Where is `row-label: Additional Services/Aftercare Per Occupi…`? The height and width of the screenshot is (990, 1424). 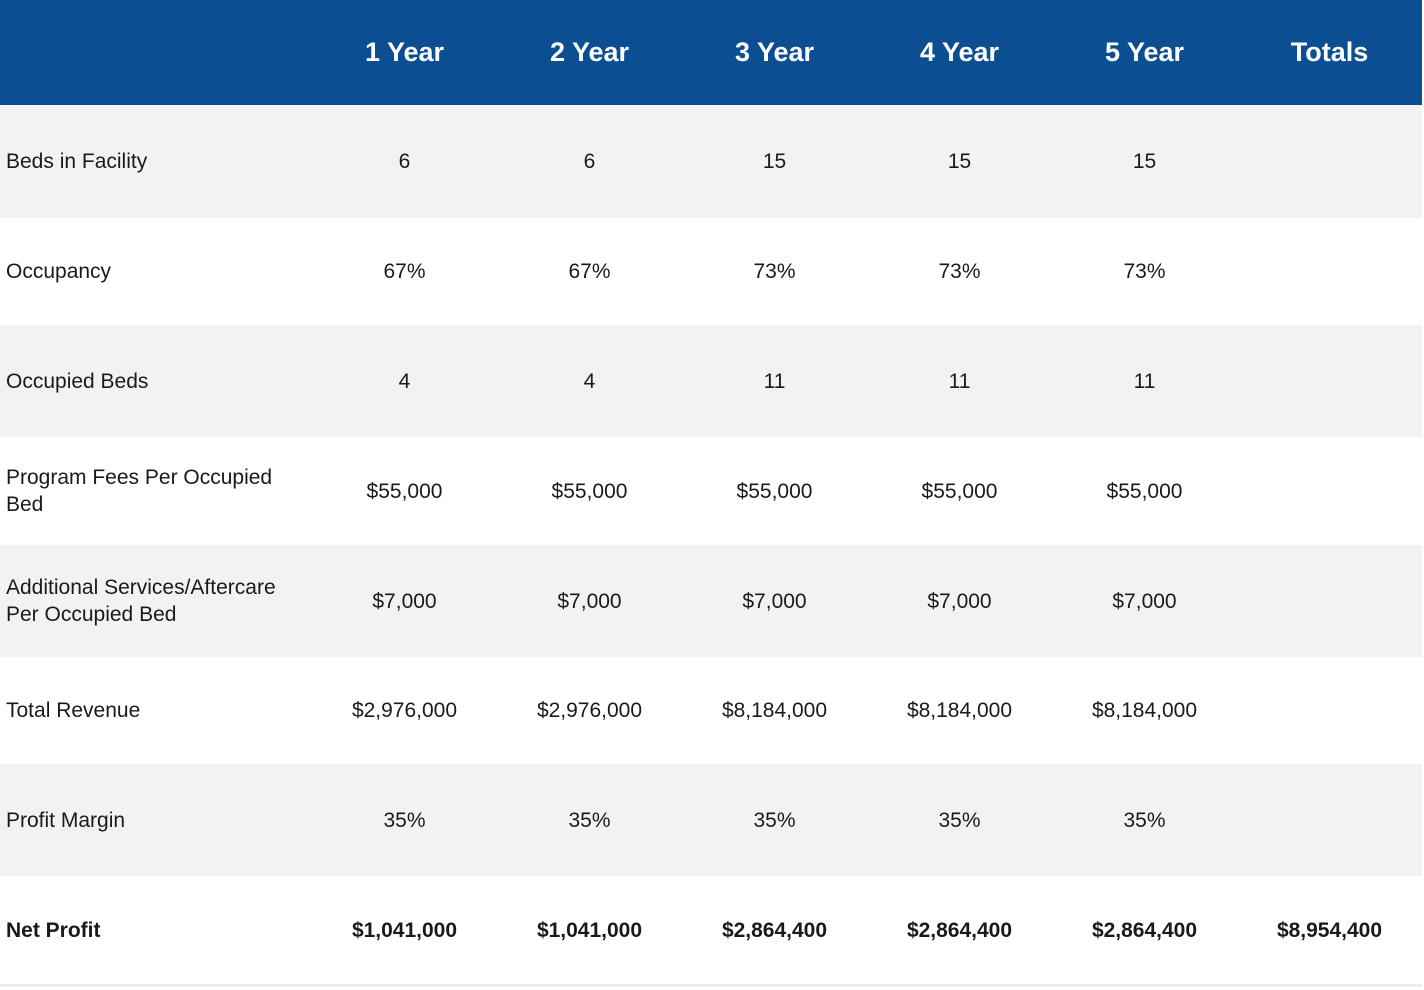
row-label: Additional Services/Aftercare Per Occupi… is located at coordinates (141, 601).